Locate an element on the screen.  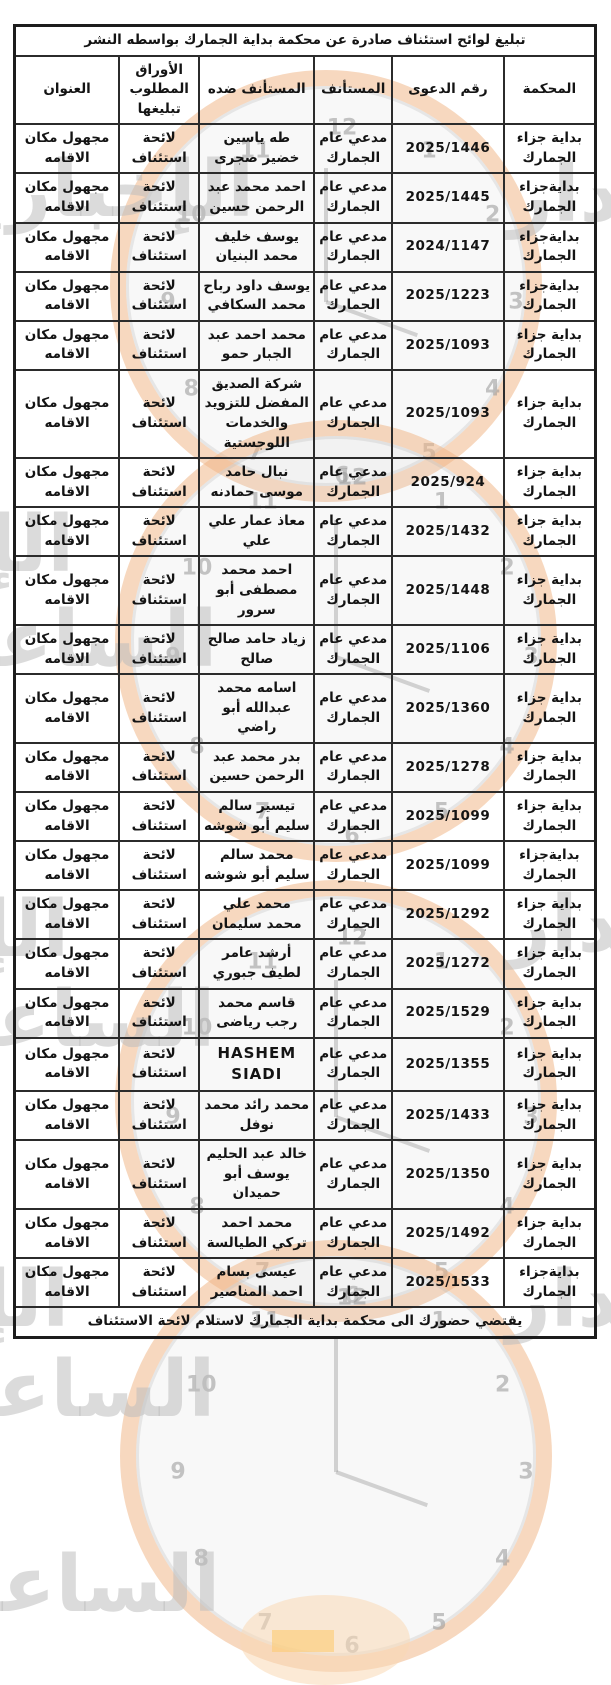
cell-case-no: 2025/1350 is located at coordinates (448, 1174).